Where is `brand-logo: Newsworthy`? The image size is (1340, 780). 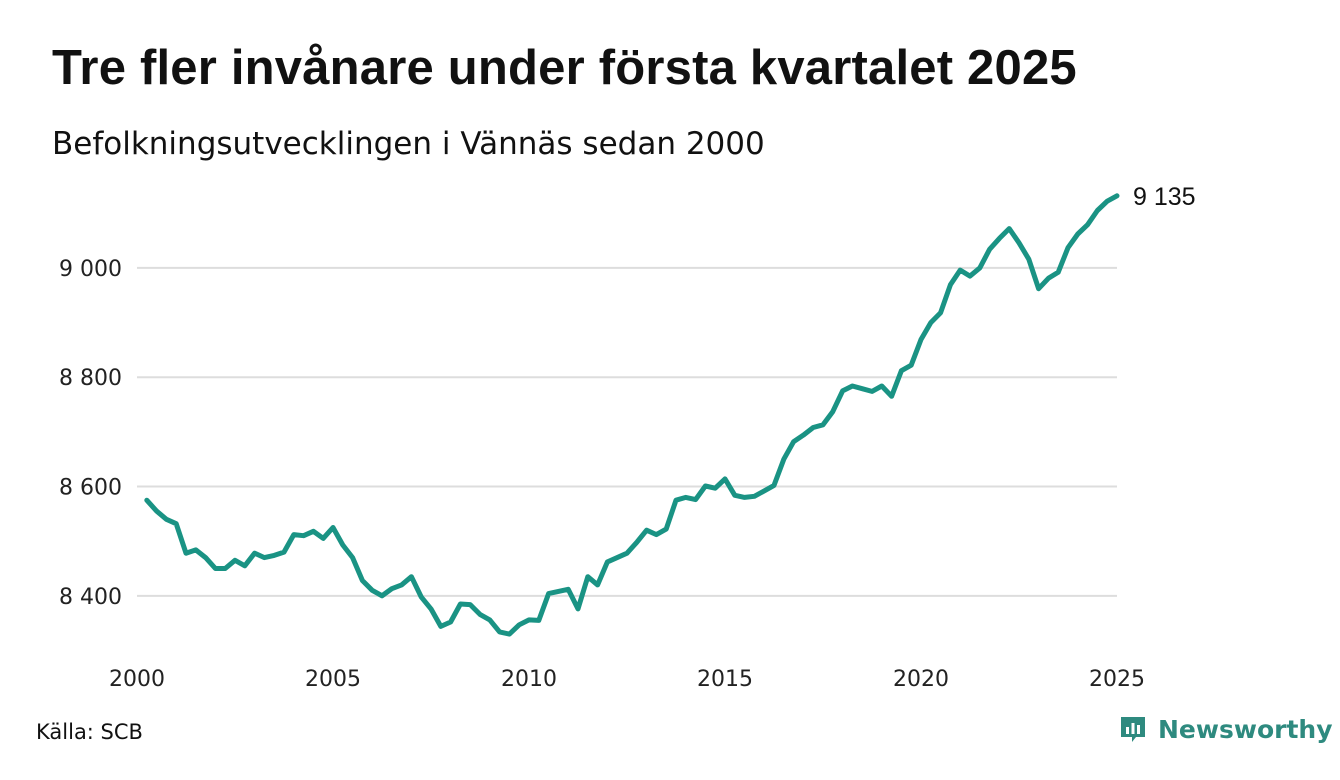 brand-logo: Newsworthy is located at coordinates (1225, 729).